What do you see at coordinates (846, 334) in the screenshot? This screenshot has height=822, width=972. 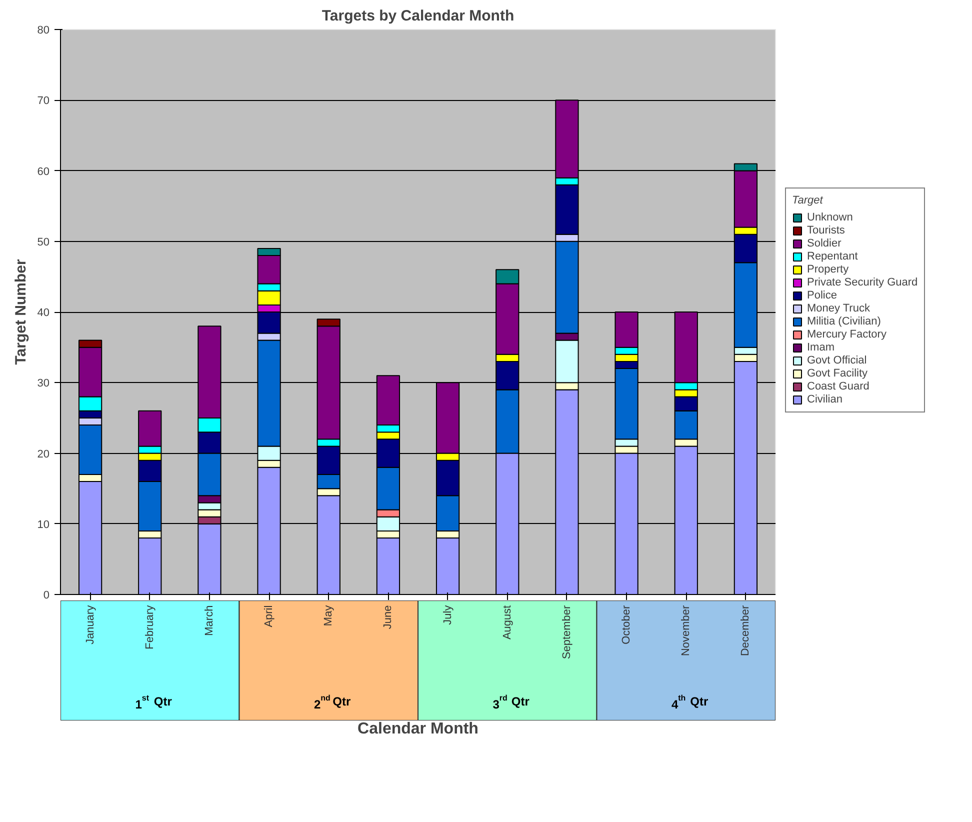 I see `legend-label: Mercury Factory` at bounding box center [846, 334].